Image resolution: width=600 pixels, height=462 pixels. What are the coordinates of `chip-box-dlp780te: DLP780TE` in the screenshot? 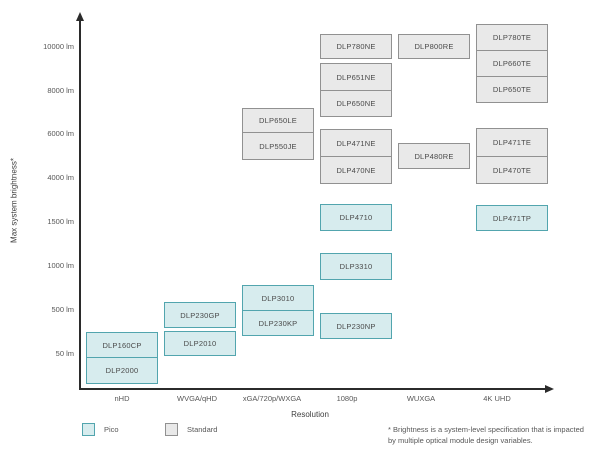 It's located at (512, 37).